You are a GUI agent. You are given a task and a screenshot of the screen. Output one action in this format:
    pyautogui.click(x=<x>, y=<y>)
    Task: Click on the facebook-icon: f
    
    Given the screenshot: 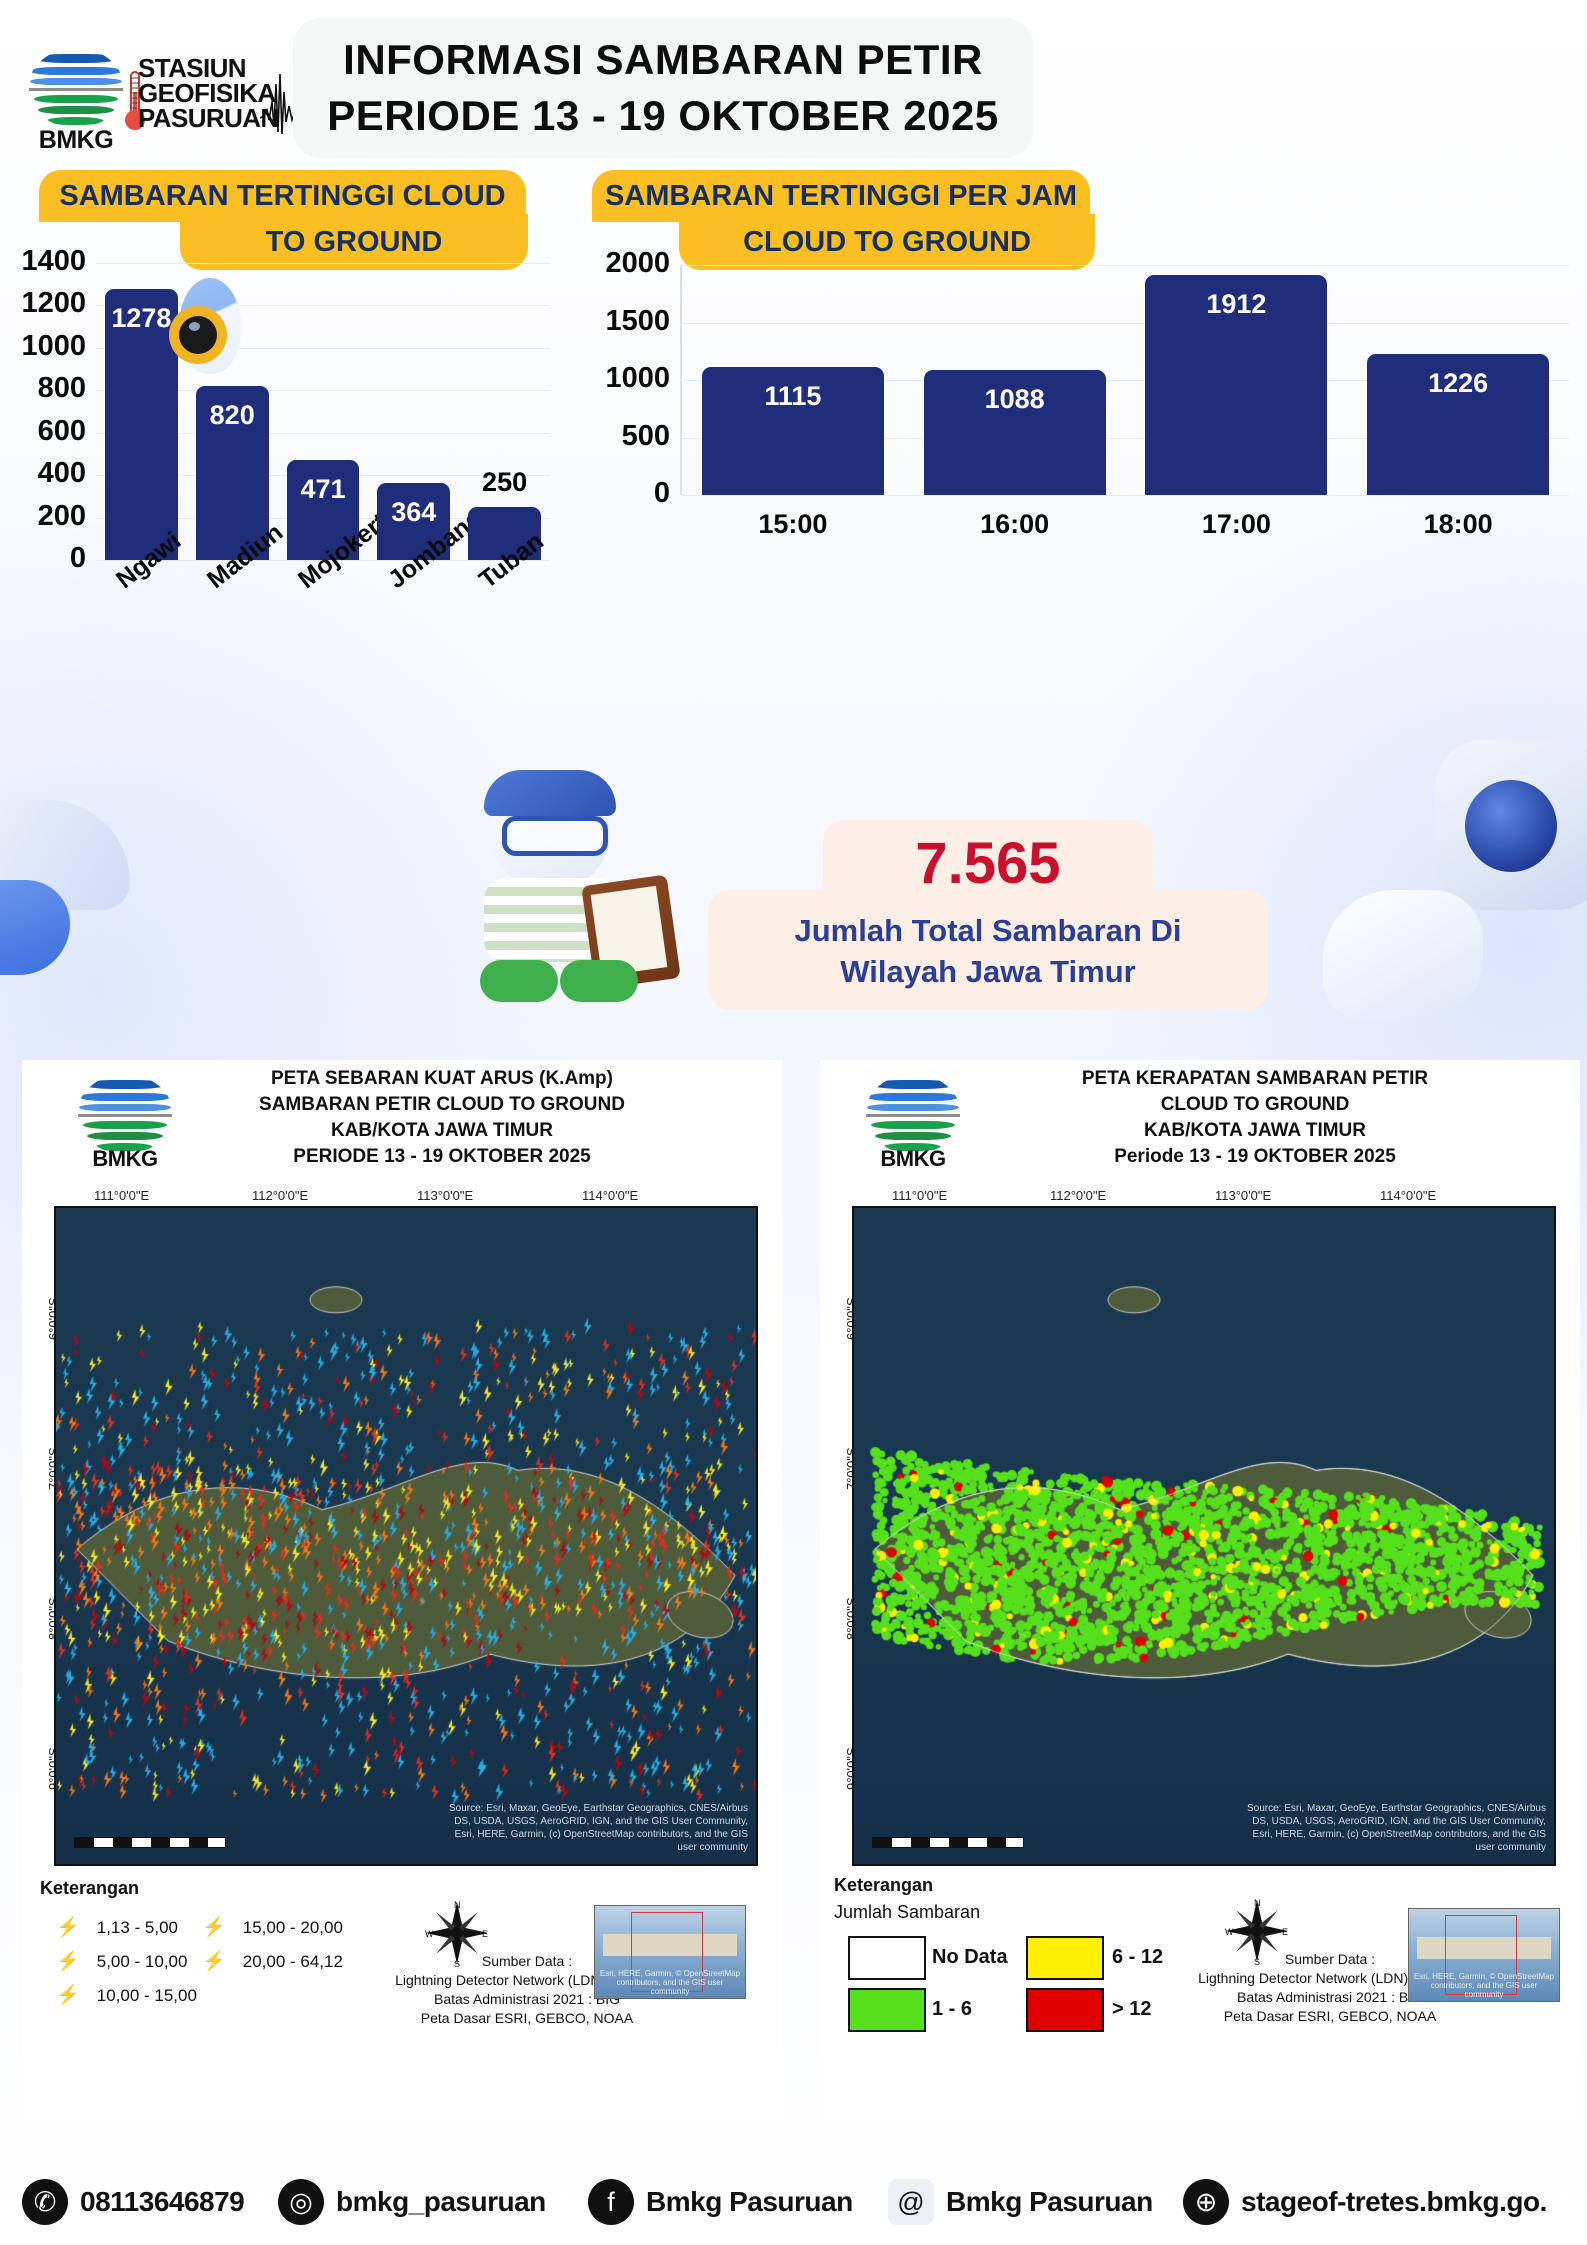 What is the action you would take?
    pyautogui.click(x=611, y=2202)
    